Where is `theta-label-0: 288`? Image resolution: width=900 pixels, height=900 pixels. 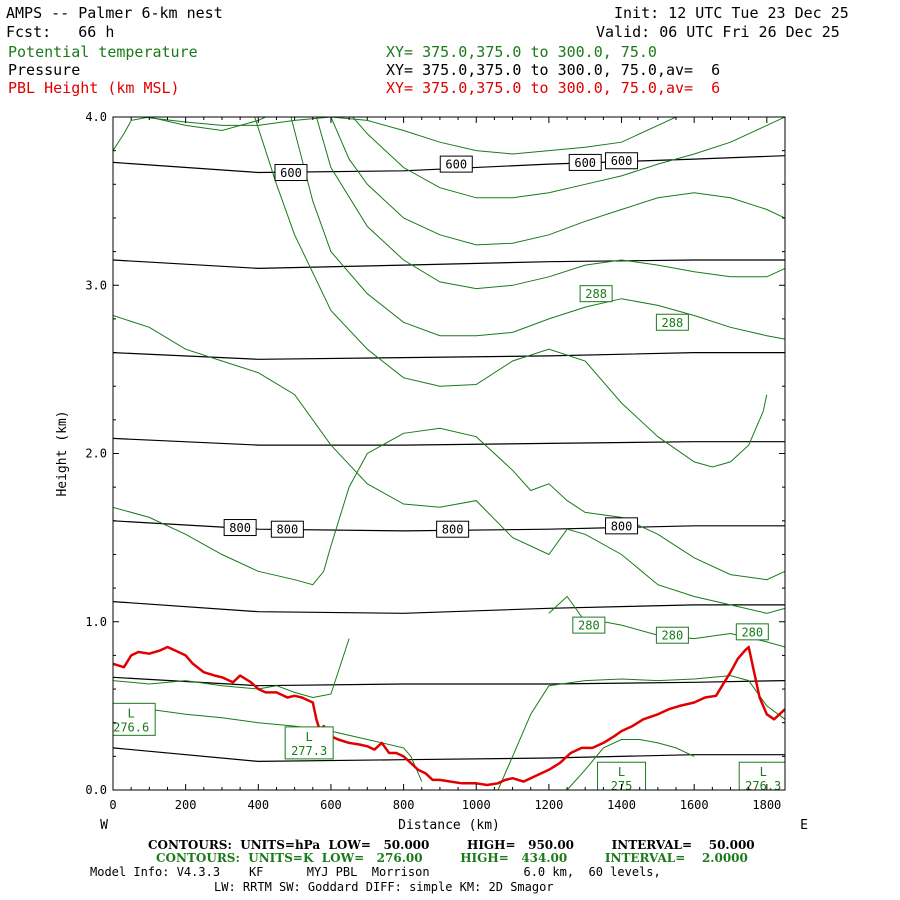 theta-label-0: 288 is located at coordinates (596, 294).